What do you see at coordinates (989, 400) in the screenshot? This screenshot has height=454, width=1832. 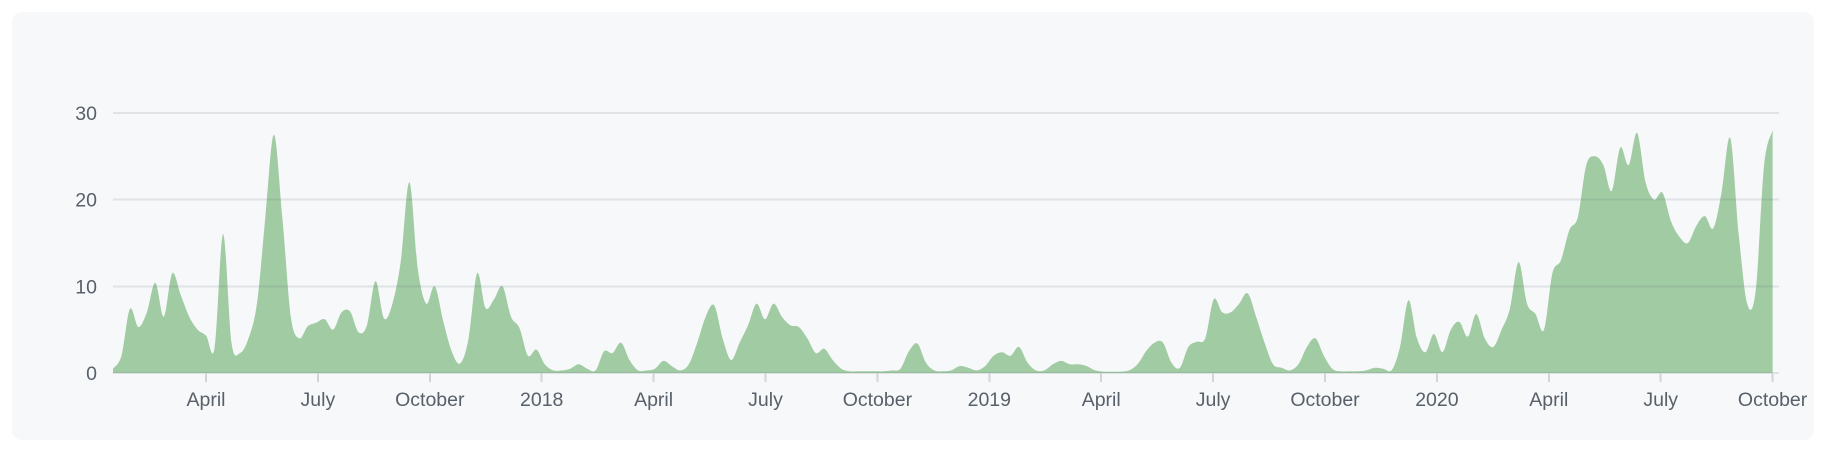 I see `x-tick-label-2019: 2019` at bounding box center [989, 400].